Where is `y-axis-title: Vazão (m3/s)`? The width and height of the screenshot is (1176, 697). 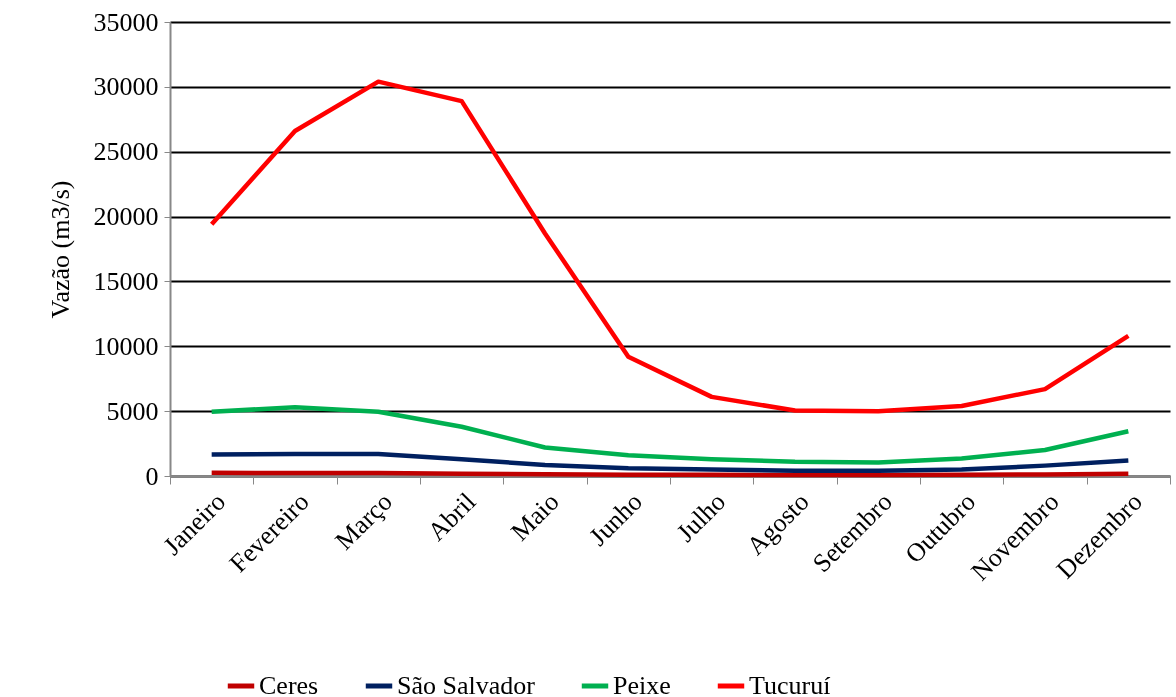 y-axis-title: Vazão (m3/s) is located at coordinates (60, 249).